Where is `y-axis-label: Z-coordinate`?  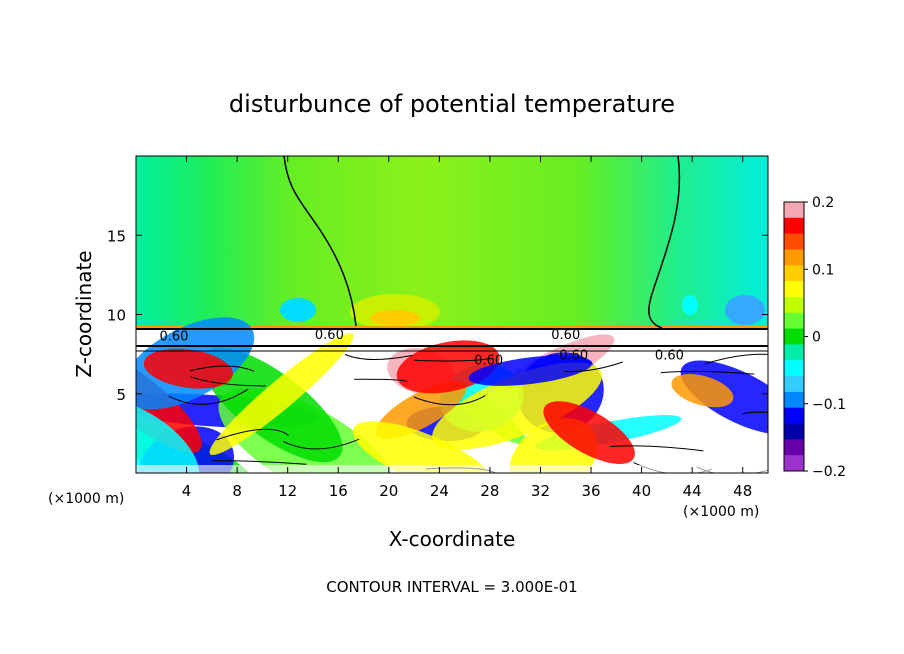 y-axis-label: Z-coordinate is located at coordinates (84, 313).